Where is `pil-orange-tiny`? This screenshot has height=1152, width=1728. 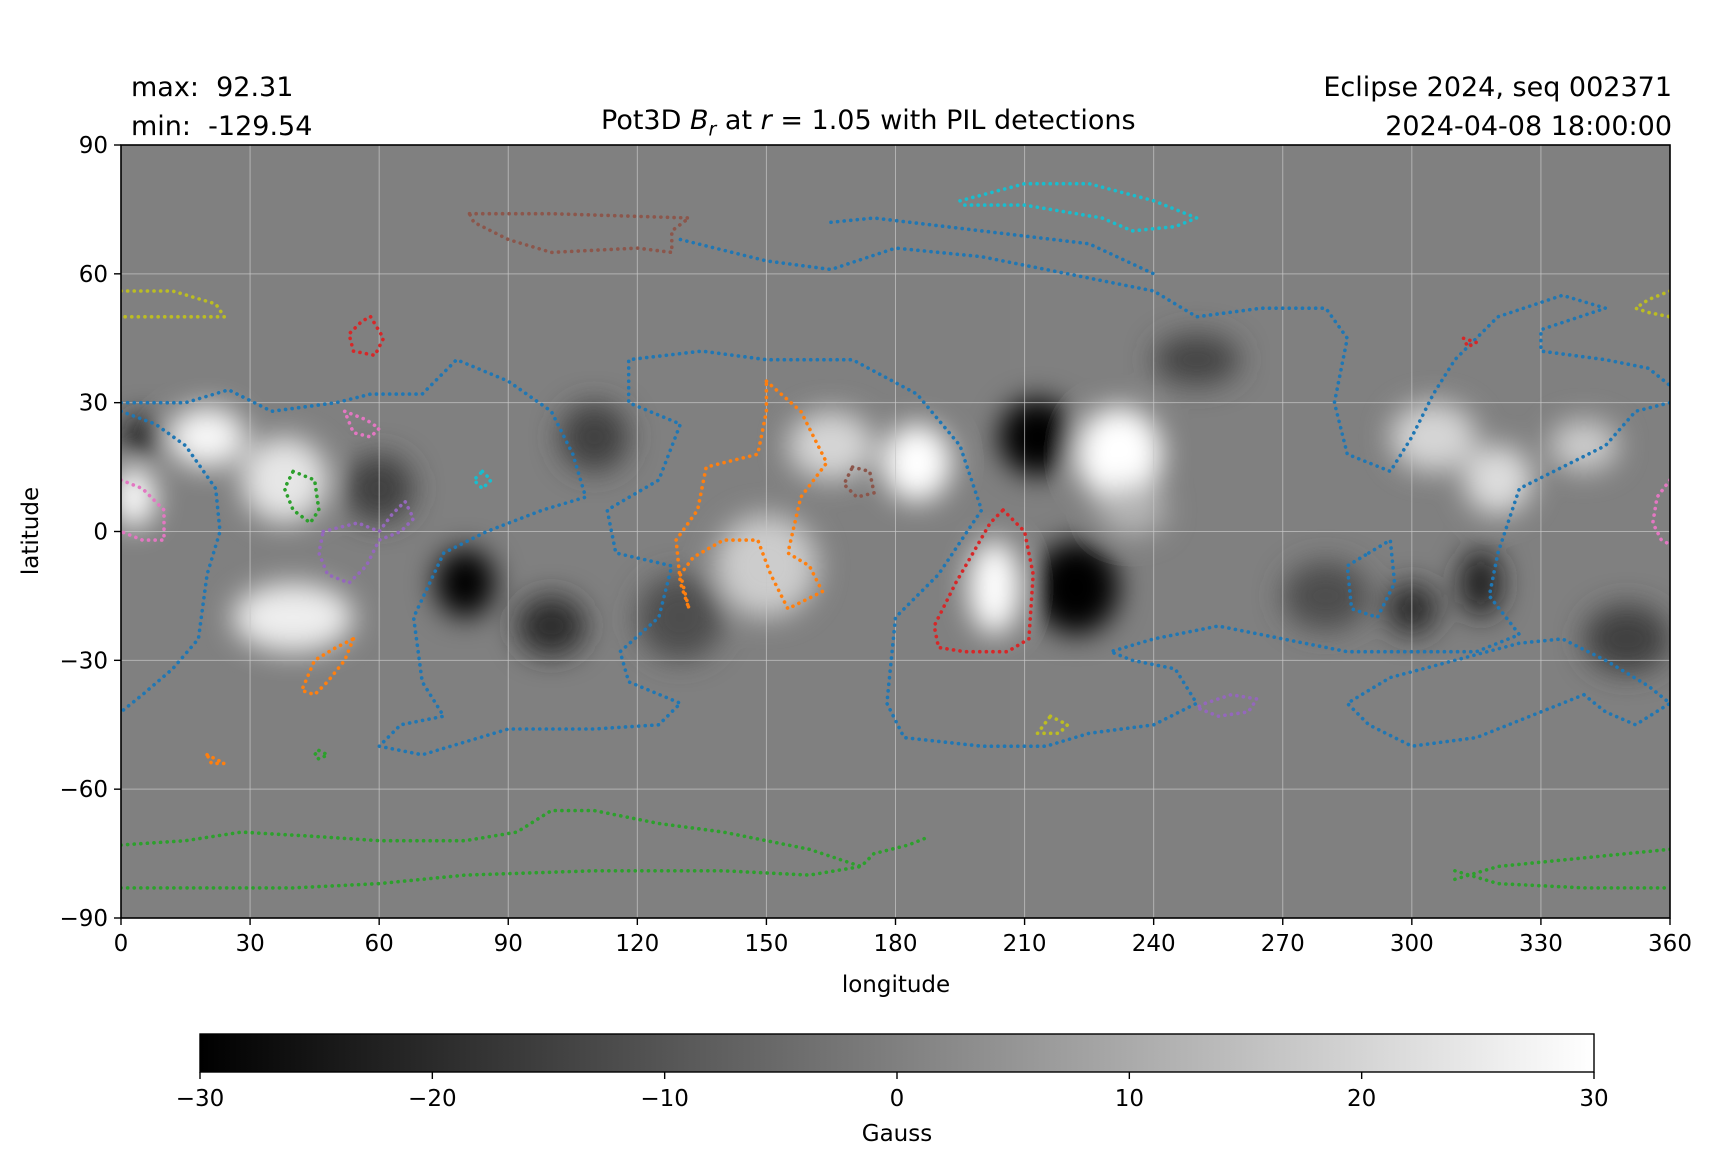
pil-orange-tiny is located at coordinates (216, 759).